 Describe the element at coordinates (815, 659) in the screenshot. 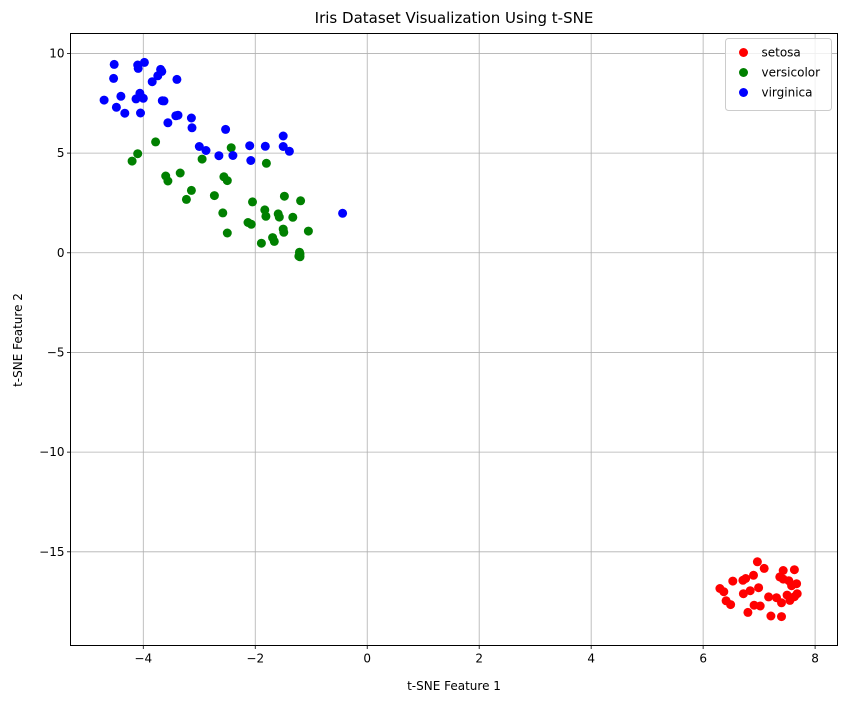

I see `x-tick-label: 8` at that location.